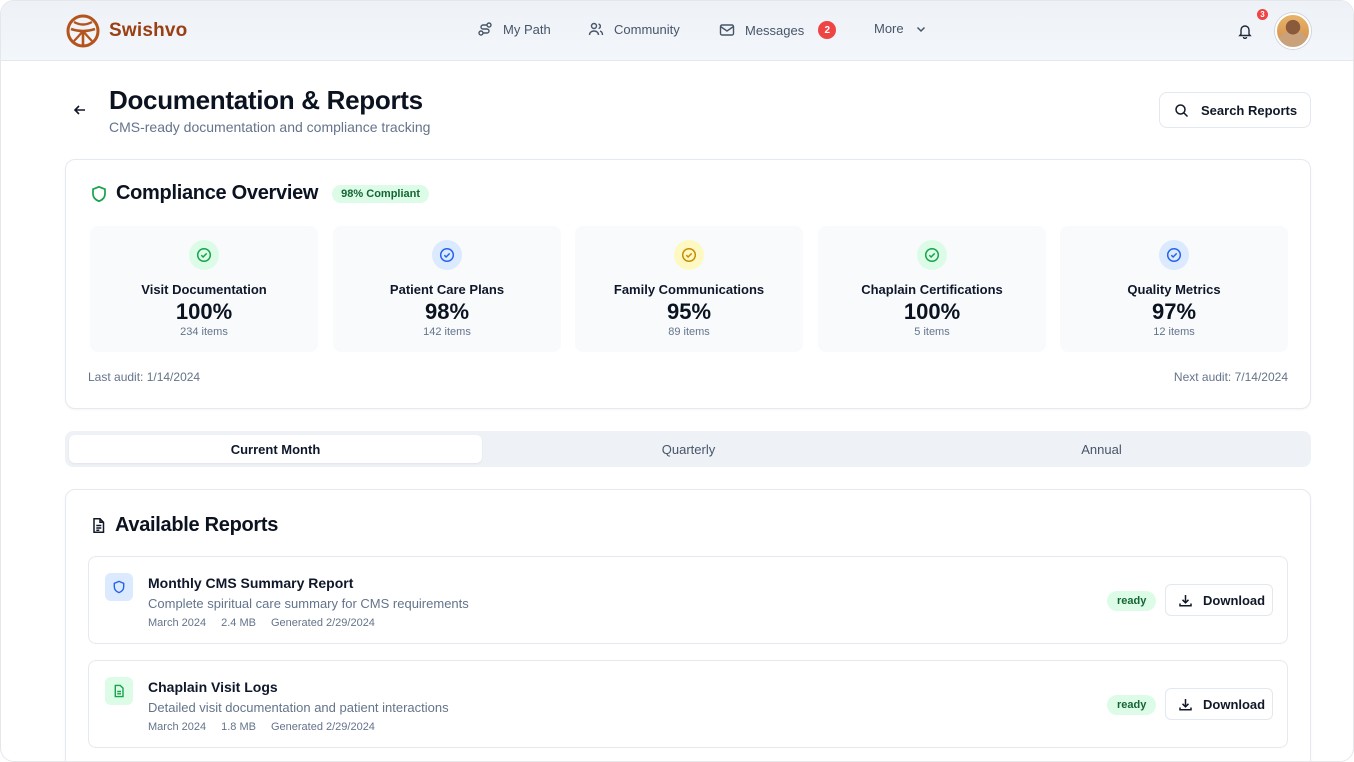  Describe the element at coordinates (1174, 311) in the screenshot. I see `metric-value: 97%` at that location.